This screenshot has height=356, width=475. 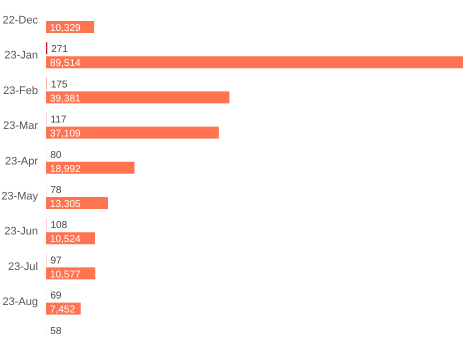 What do you see at coordinates (56, 155) in the screenshot?
I see `data-label: 80` at bounding box center [56, 155].